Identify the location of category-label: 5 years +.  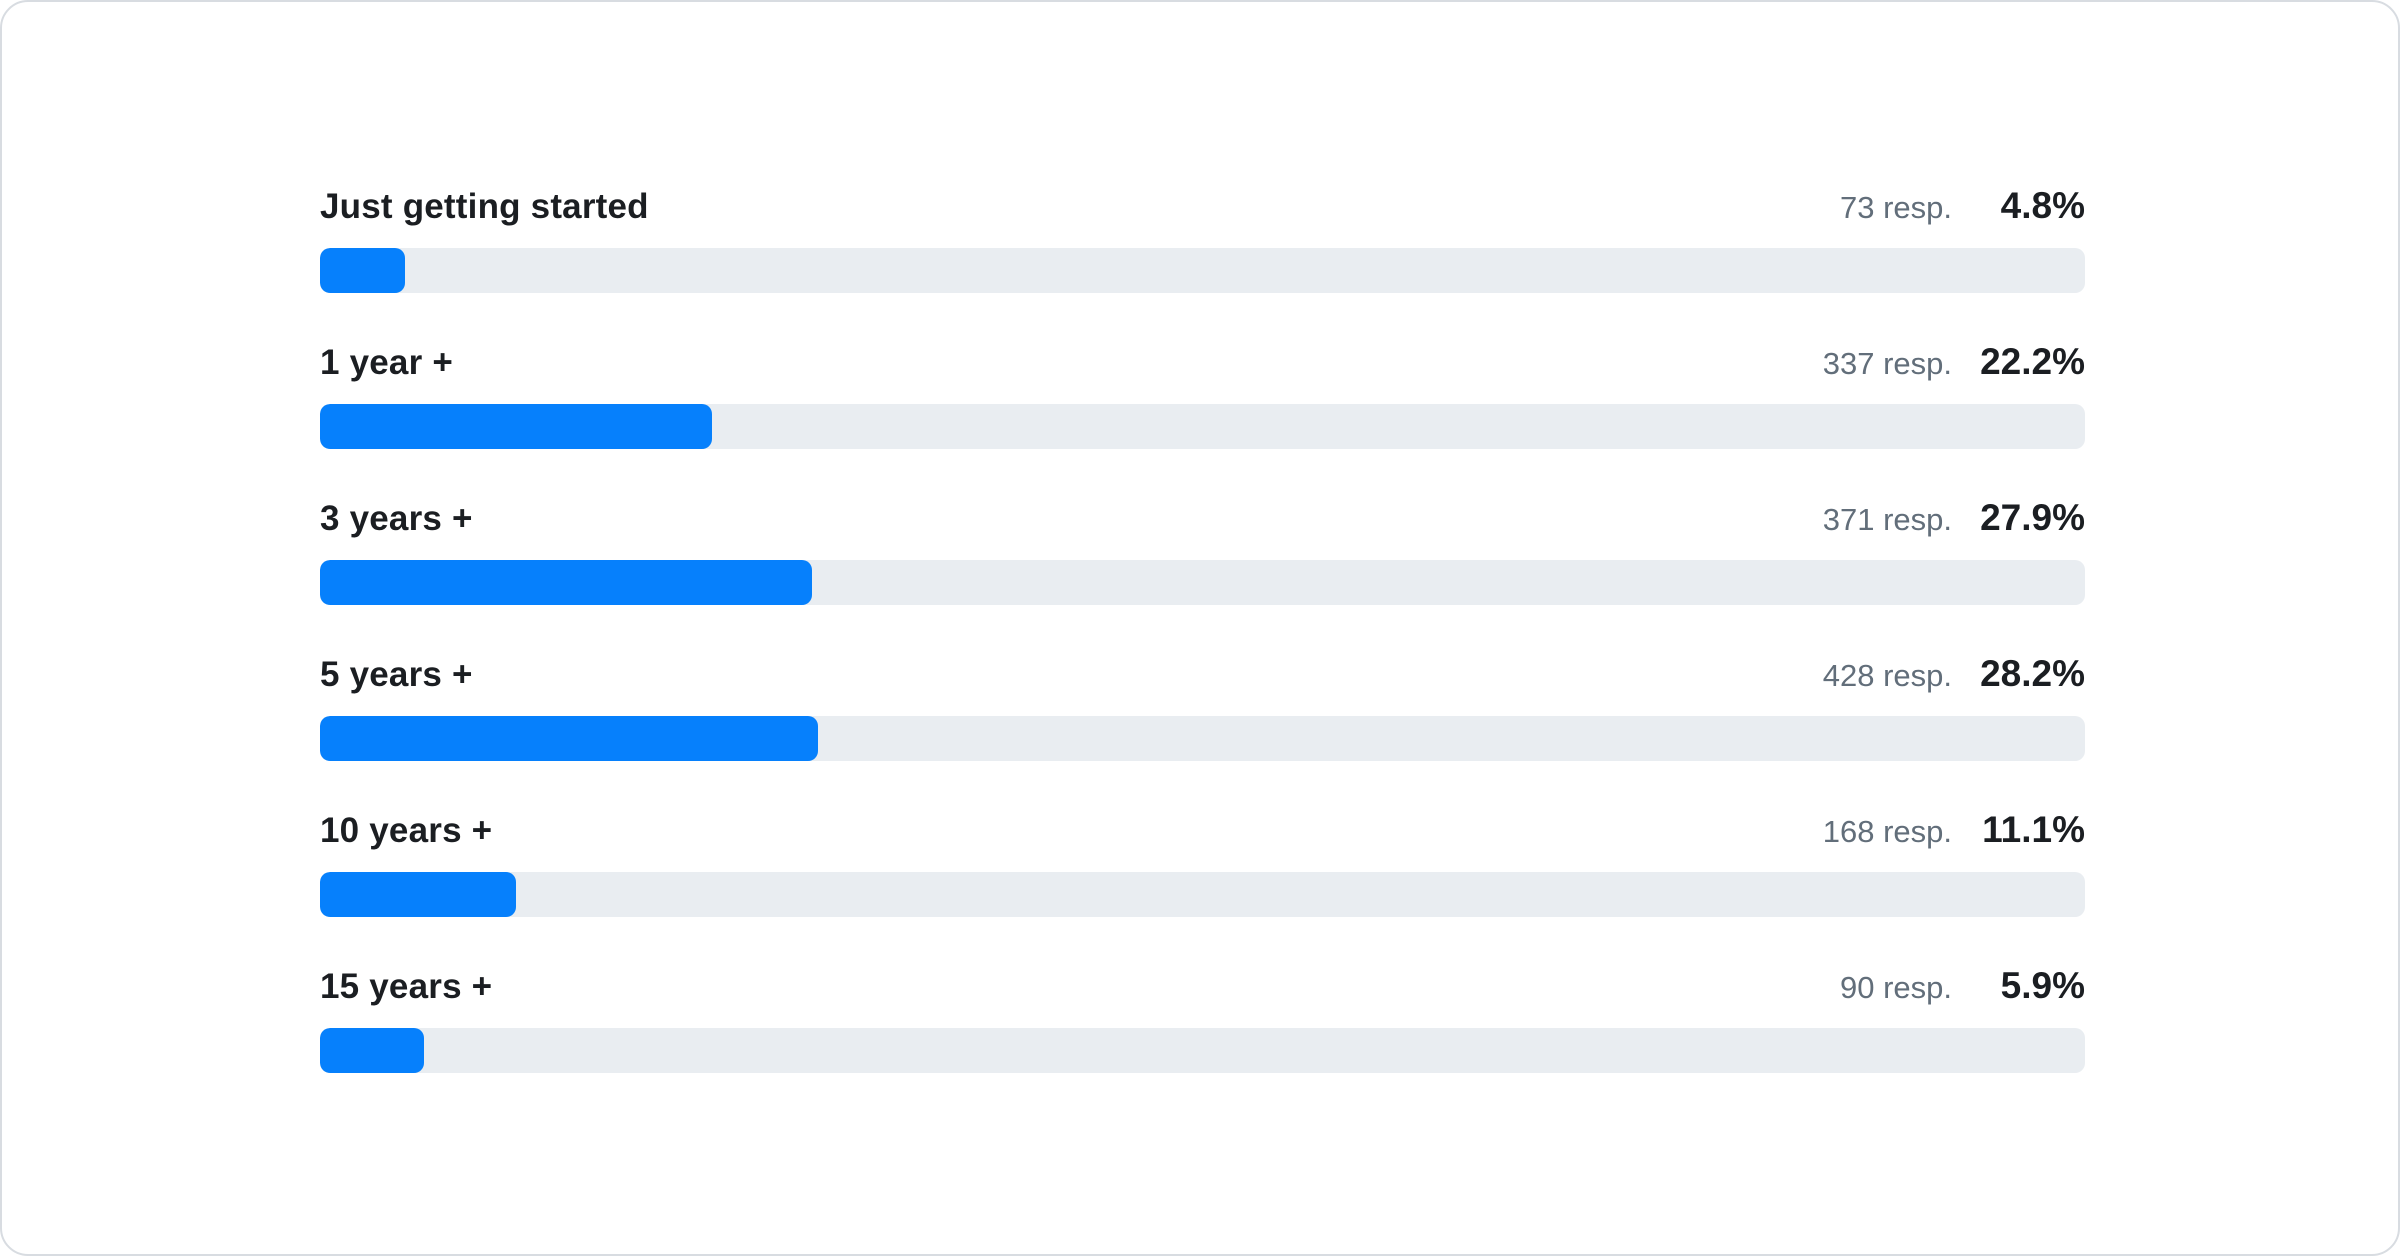
(396, 674).